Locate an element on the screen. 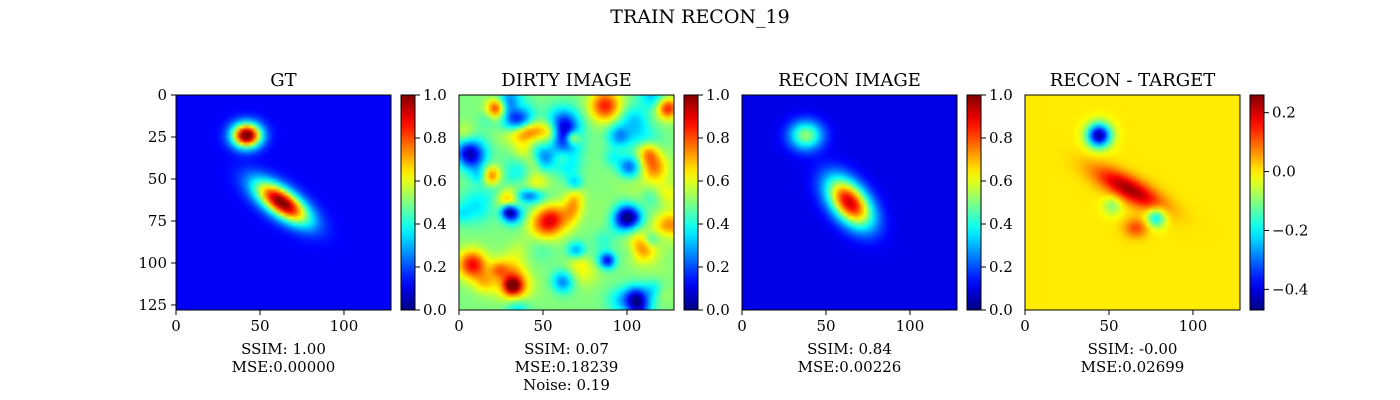 The image size is (1400, 400). panel-1: GT 0 50 100 0 25 50 75 100 125 0.0 0.2 0.4 0.6 0.8 1.0 is located at coordinates (292, 202).